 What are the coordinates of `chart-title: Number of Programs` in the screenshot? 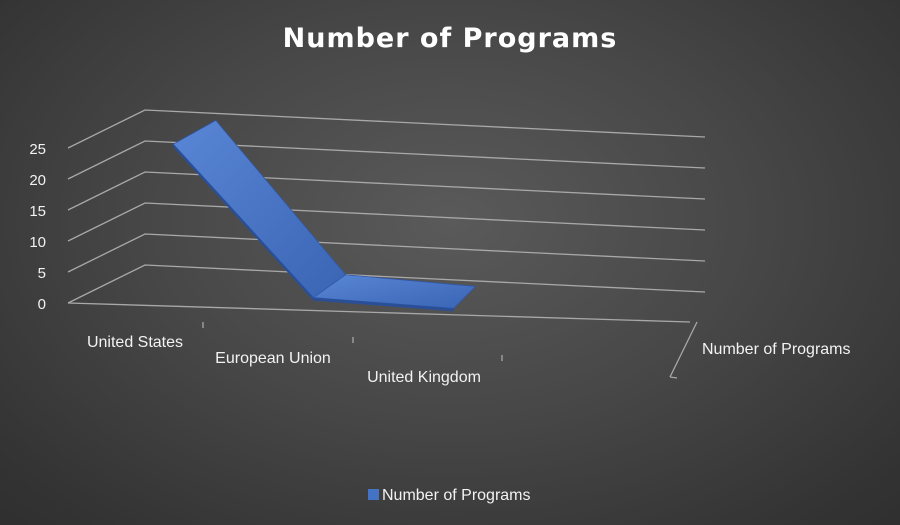 It's located at (450, 38).